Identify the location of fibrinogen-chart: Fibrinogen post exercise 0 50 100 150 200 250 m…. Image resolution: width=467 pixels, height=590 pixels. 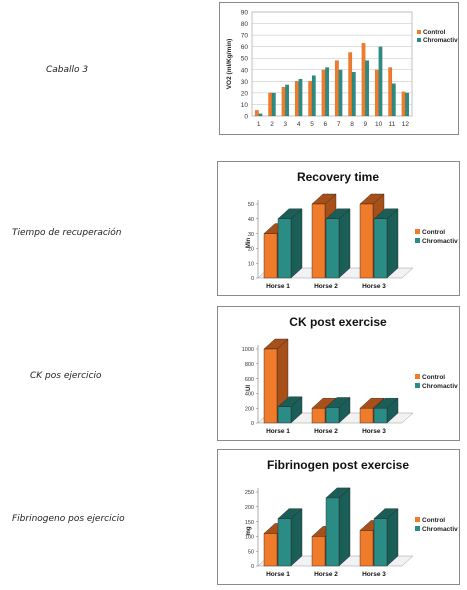
(351, 518).